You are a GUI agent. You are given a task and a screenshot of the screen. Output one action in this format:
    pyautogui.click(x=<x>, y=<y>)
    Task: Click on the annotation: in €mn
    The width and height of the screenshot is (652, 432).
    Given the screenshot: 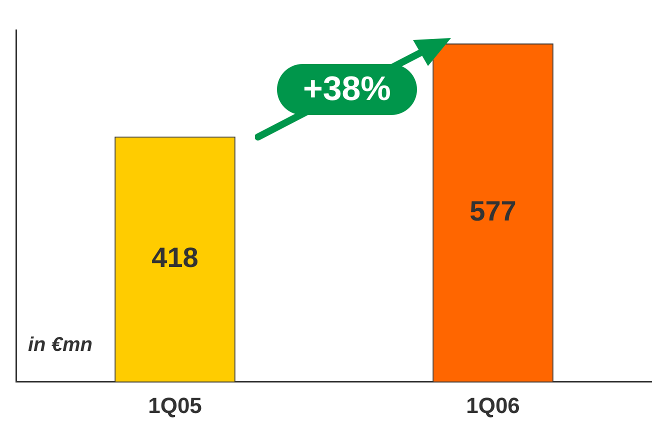 What is the action you would take?
    pyautogui.click(x=60, y=345)
    